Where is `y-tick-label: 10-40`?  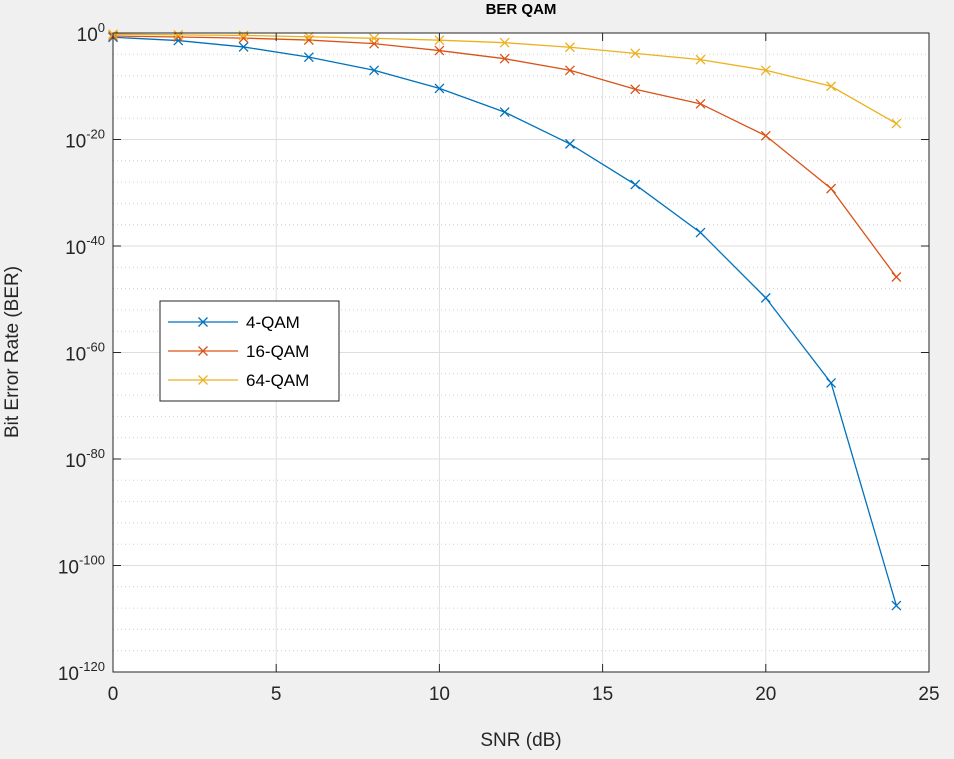
y-tick-label: 10-40 is located at coordinates (85, 246).